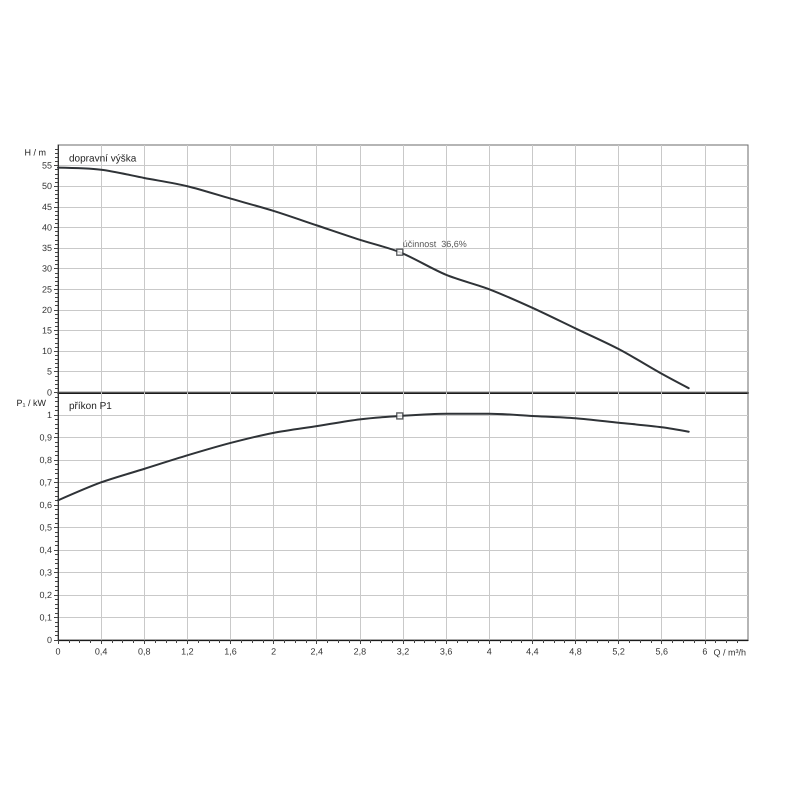  I want to click on y-tick-label: 25, so click(47, 289).